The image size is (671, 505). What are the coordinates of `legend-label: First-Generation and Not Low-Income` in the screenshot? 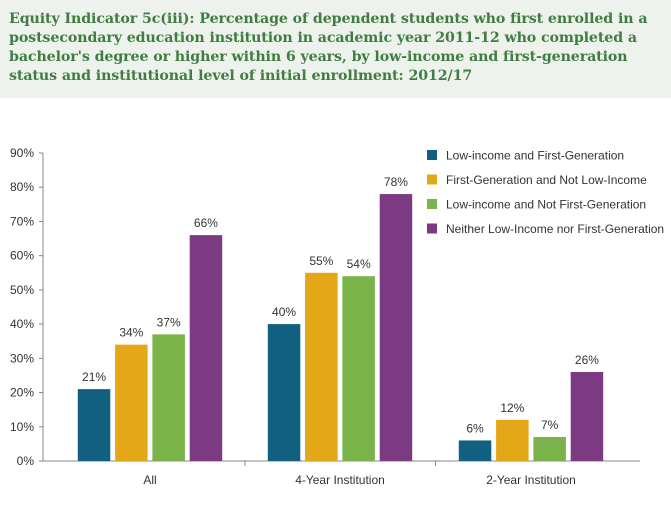 It's located at (546, 180).